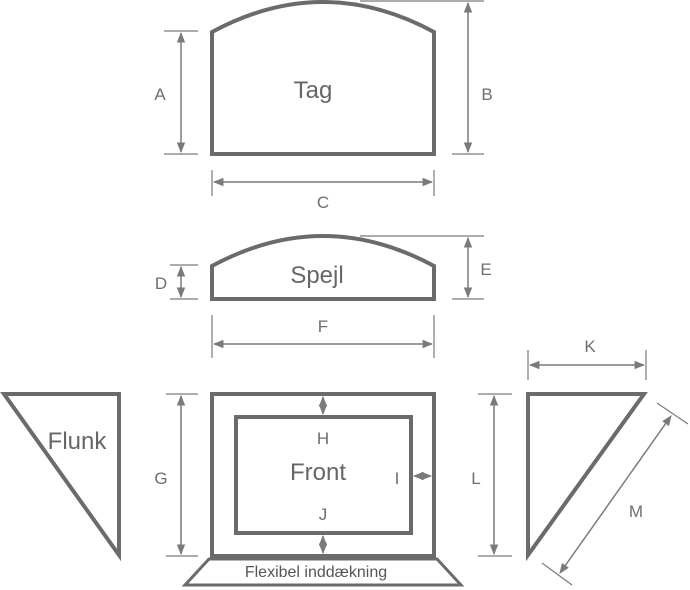 The height and width of the screenshot is (590, 690). Describe the element at coordinates (176, 92) in the screenshot. I see `dimension-a: A` at that location.